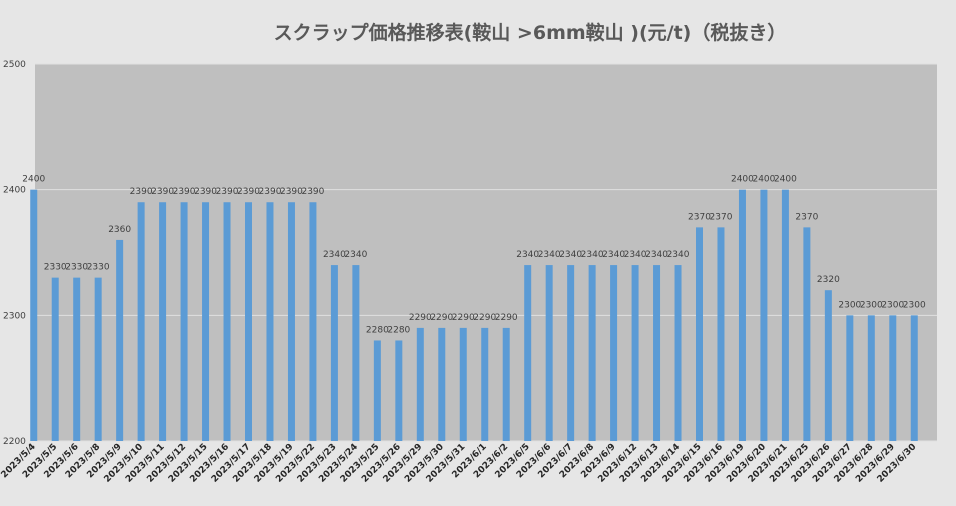  I want to click on y-tick-label: 2200, so click(14, 442).